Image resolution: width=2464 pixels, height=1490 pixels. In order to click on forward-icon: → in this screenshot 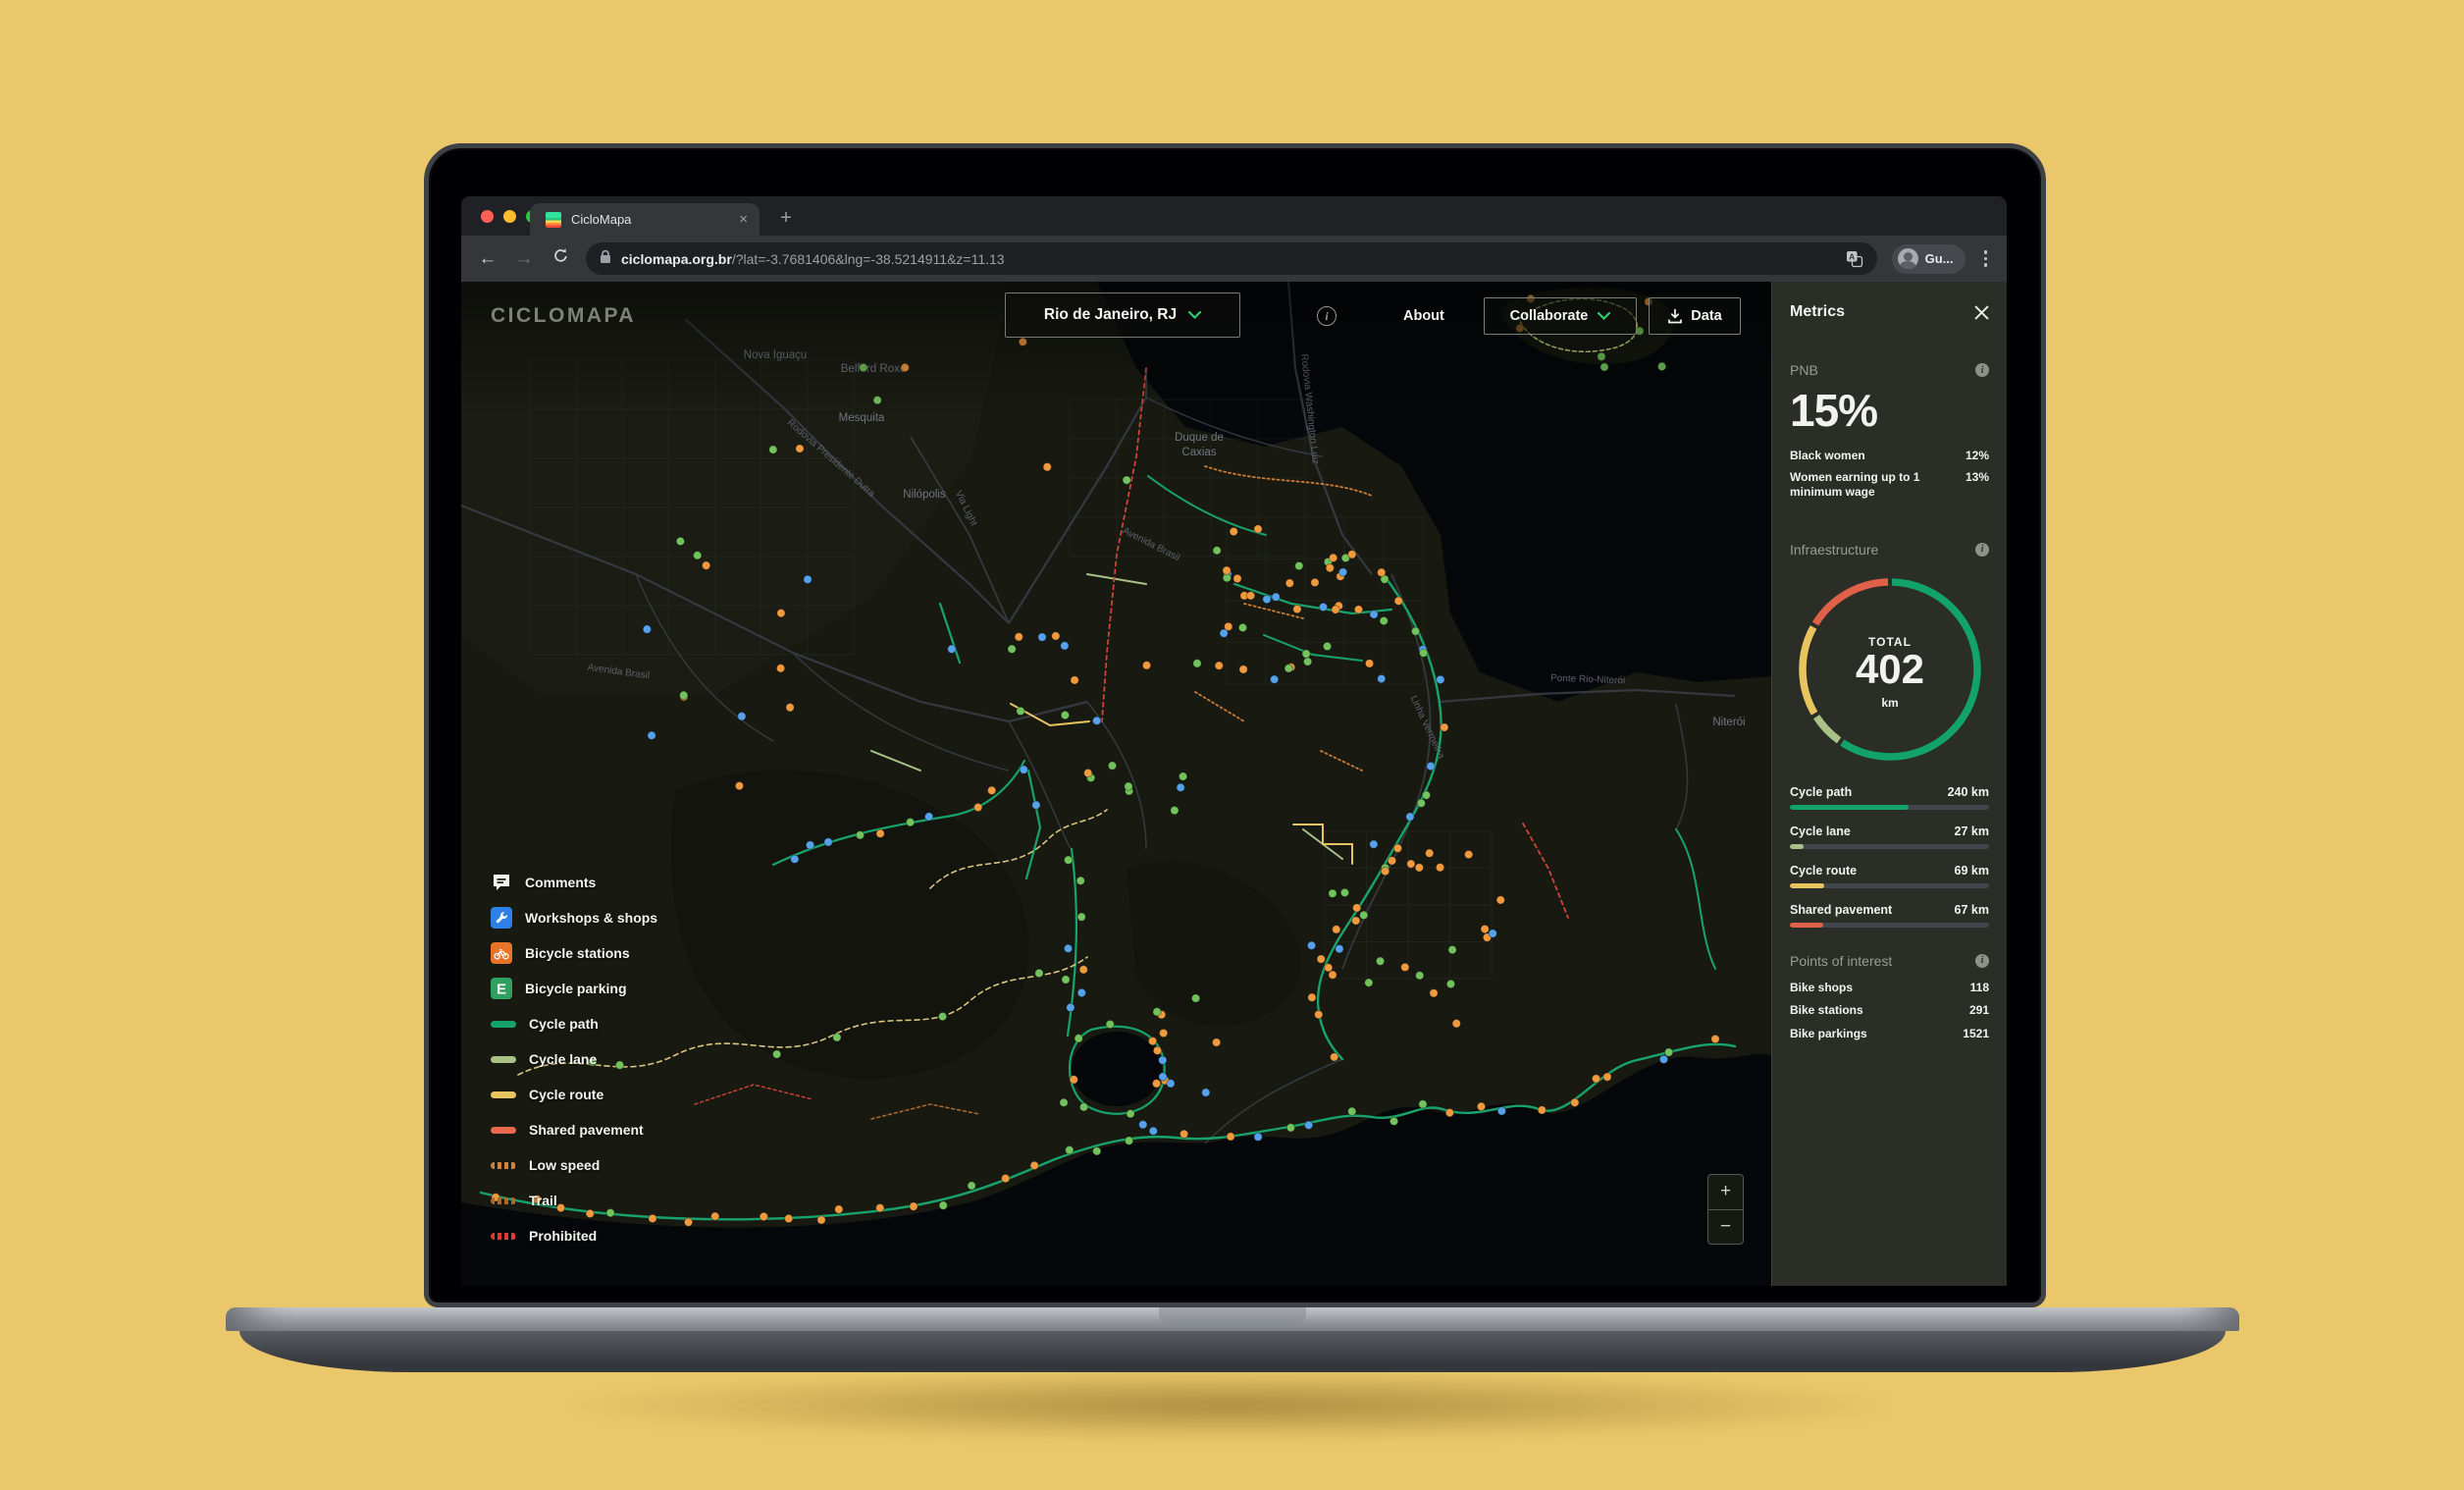, I will do `click(524, 258)`.